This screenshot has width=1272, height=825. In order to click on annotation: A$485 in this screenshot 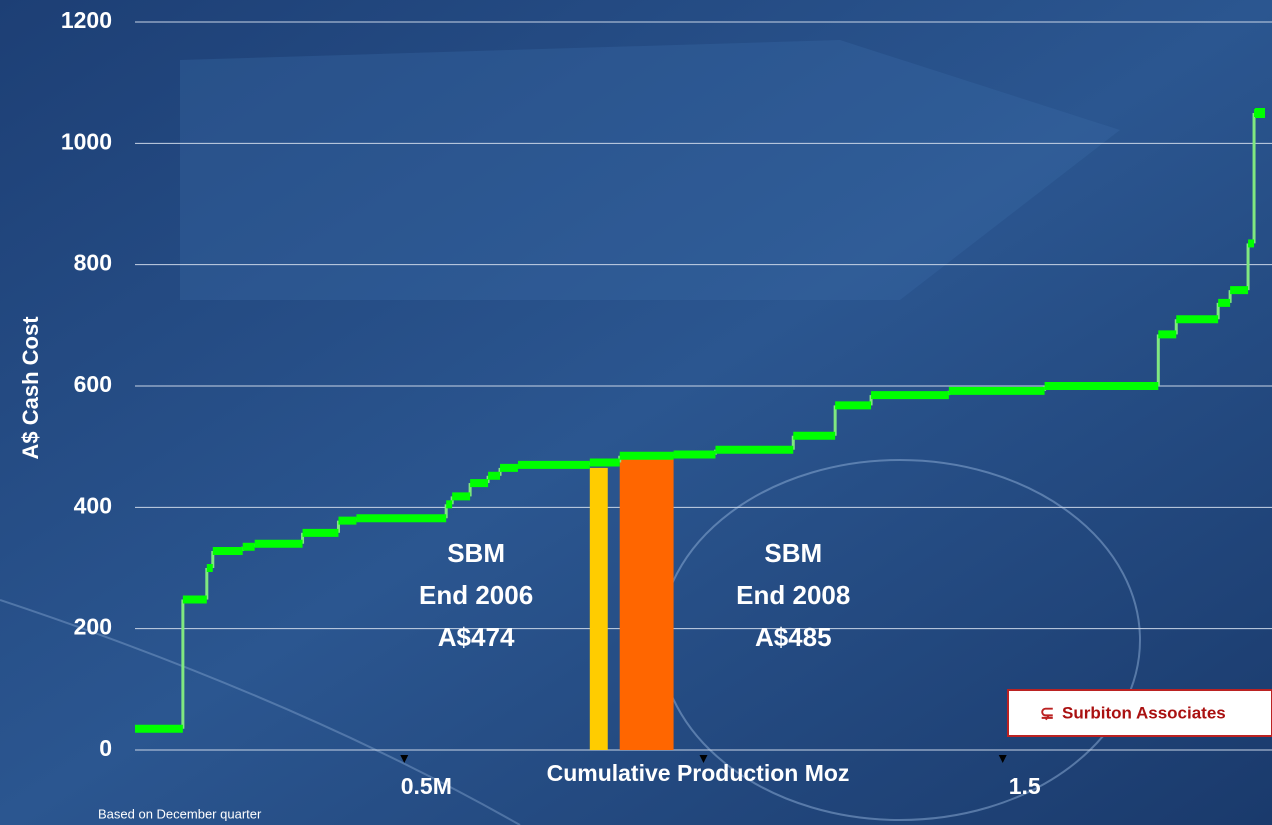, I will do `click(793, 637)`.